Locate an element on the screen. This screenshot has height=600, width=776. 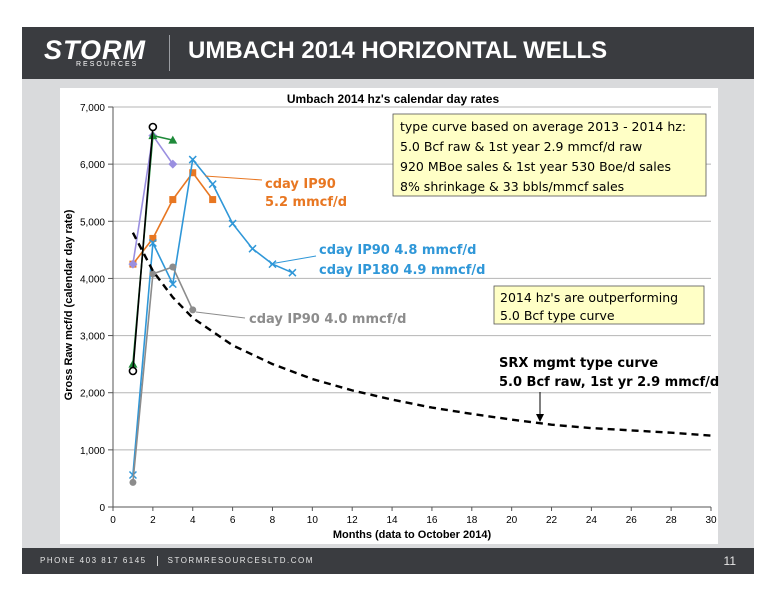
srx-type-curve-label-1: SRX mgmt type curve is located at coordinates (578, 363).